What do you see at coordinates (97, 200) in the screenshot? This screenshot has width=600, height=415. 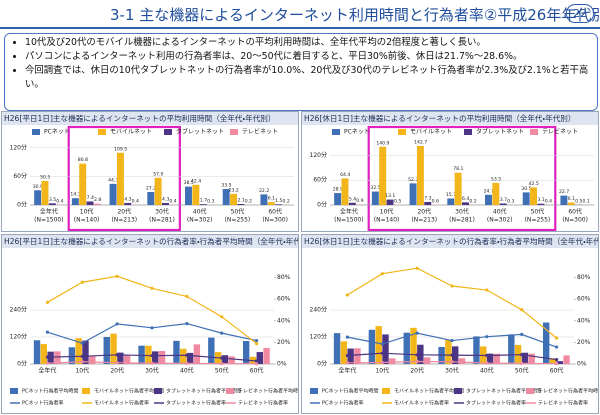 I see `bar-value-label: 2.8` at bounding box center [97, 200].